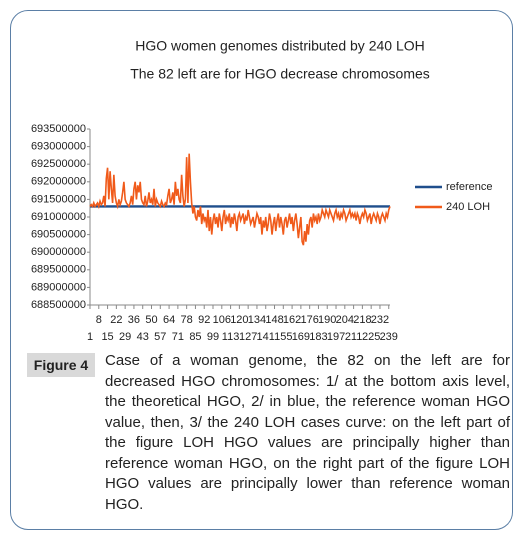  Describe the element at coordinates (468, 207) in the screenshot. I see `legend-label: 240 LOH` at that location.